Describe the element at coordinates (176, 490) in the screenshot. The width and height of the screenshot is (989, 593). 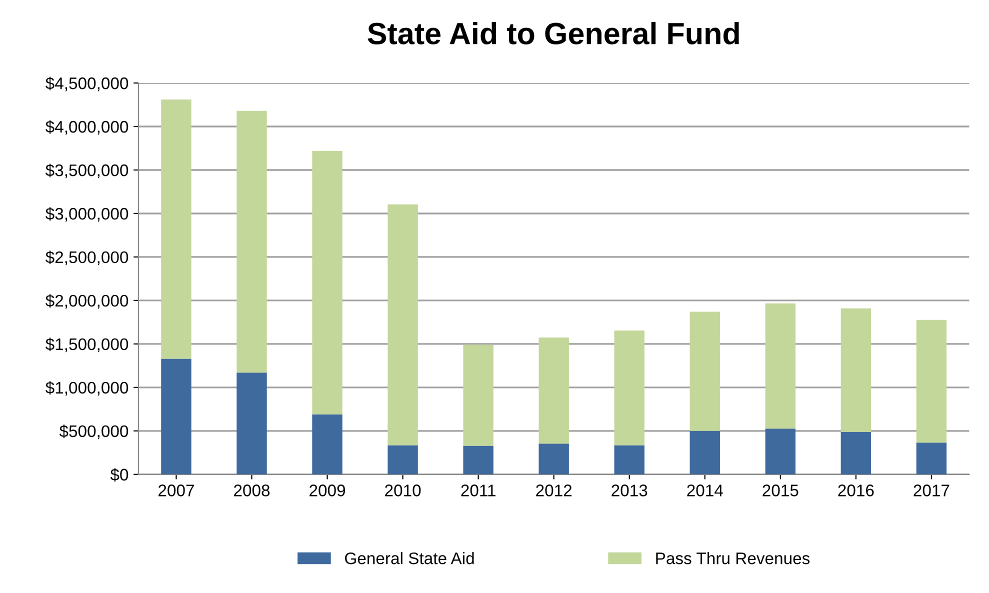
I see `x-tick-label: 2007` at that location.